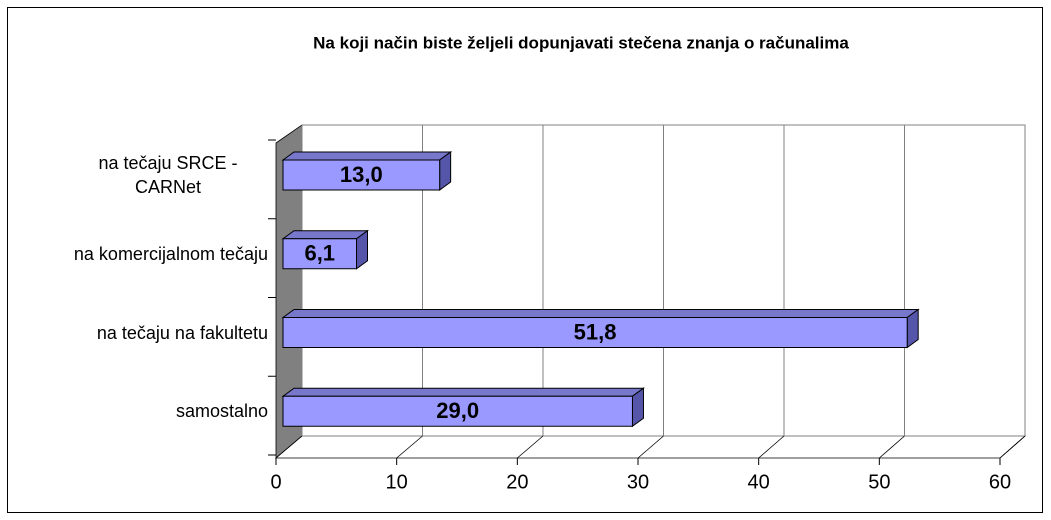 This screenshot has height=520, width=1051. I want to click on x-tick-label: 40, so click(759, 482).